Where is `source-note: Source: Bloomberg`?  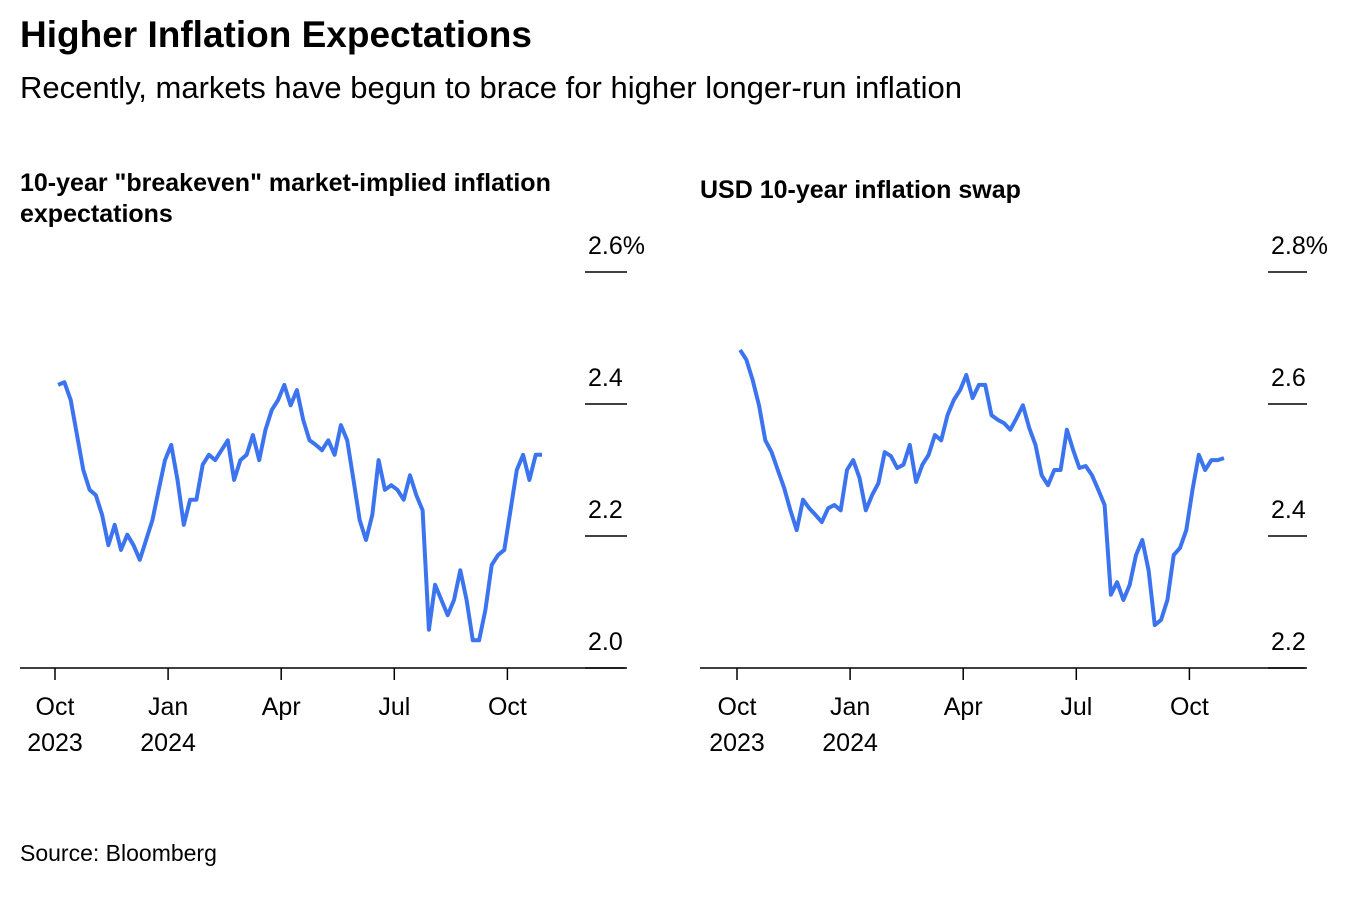 source-note: Source: Bloomberg is located at coordinates (118, 853).